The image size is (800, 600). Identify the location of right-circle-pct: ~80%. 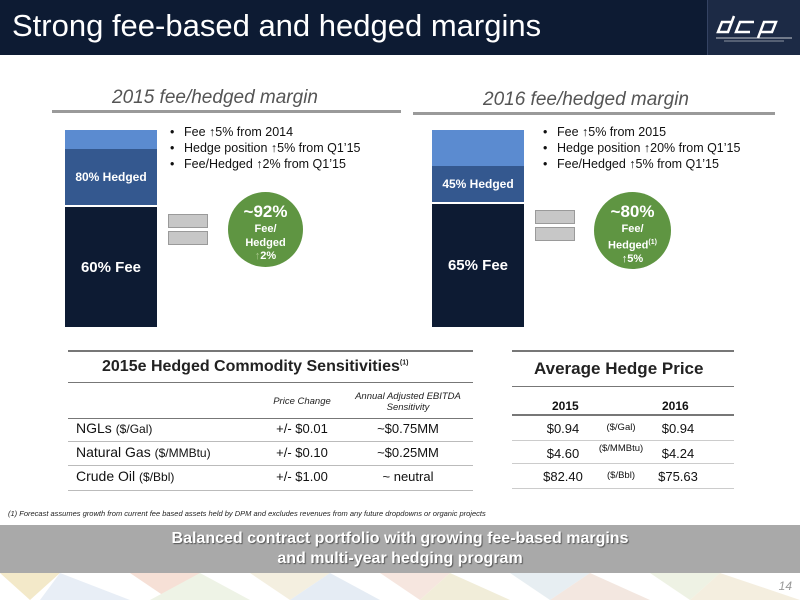
(632, 211).